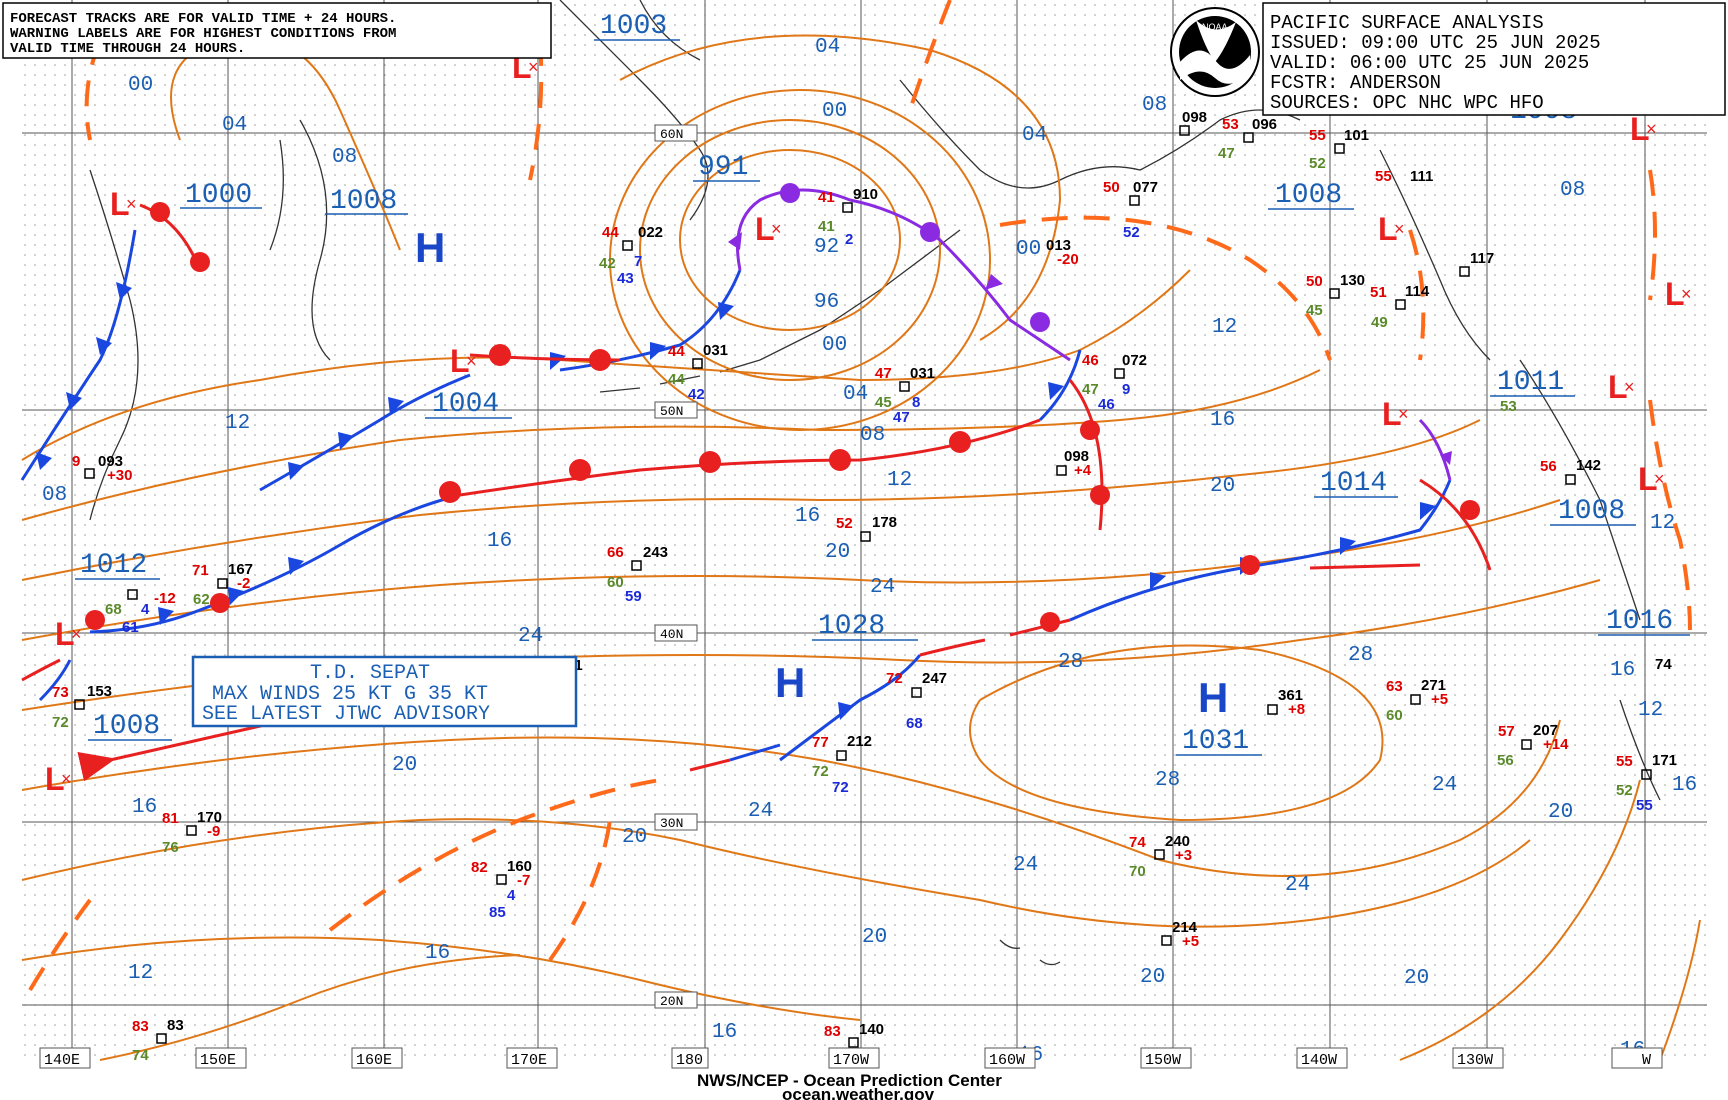  Describe the element at coordinates (1407, 23) in the screenshot. I see `header-title: PACIFIC SURFACE ANALYSIS` at that location.